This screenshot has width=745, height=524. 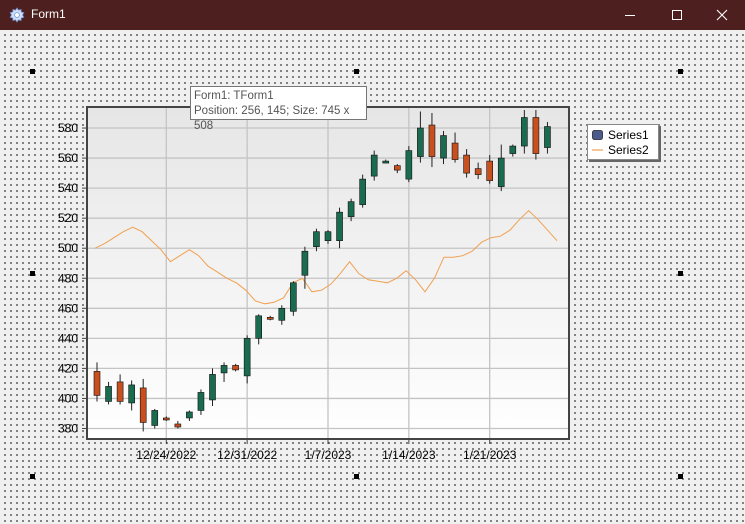 What do you see at coordinates (68, 128) in the screenshot?
I see `y-tick-label: 580` at bounding box center [68, 128].